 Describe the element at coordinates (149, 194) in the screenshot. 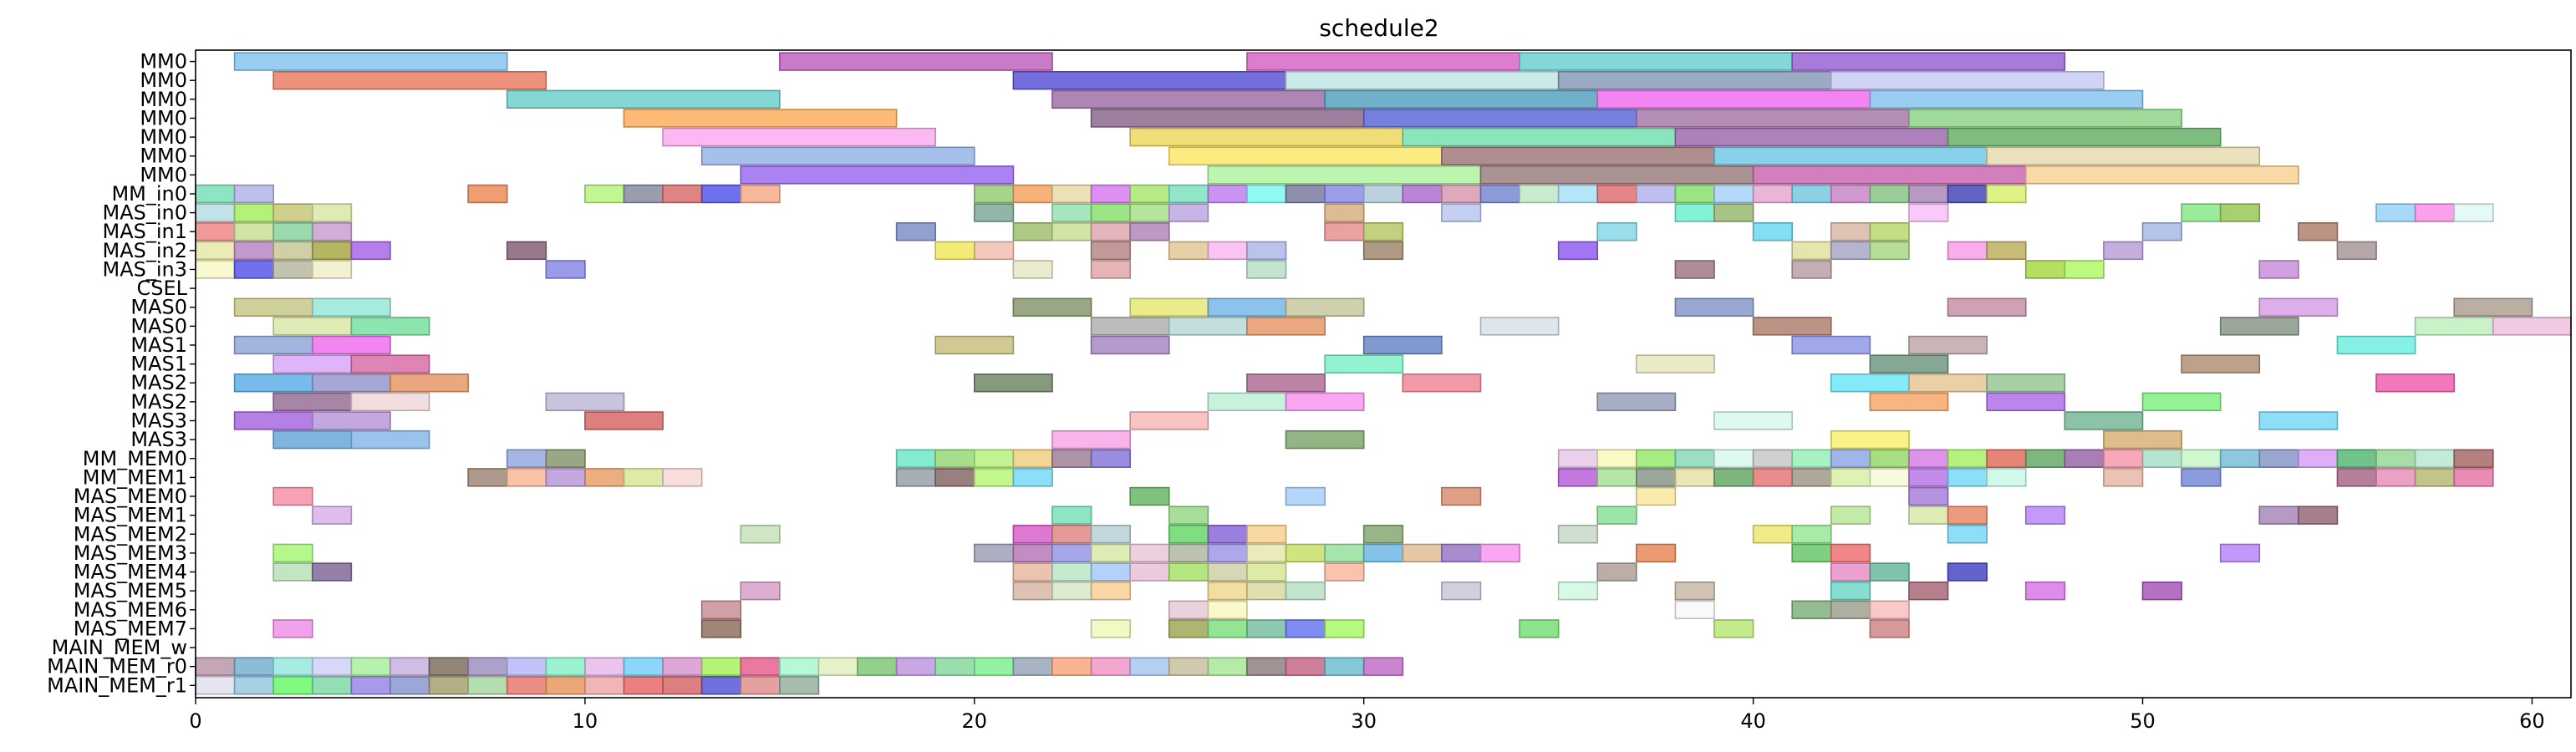

I see `y-tick-label: MM_in0` at that location.